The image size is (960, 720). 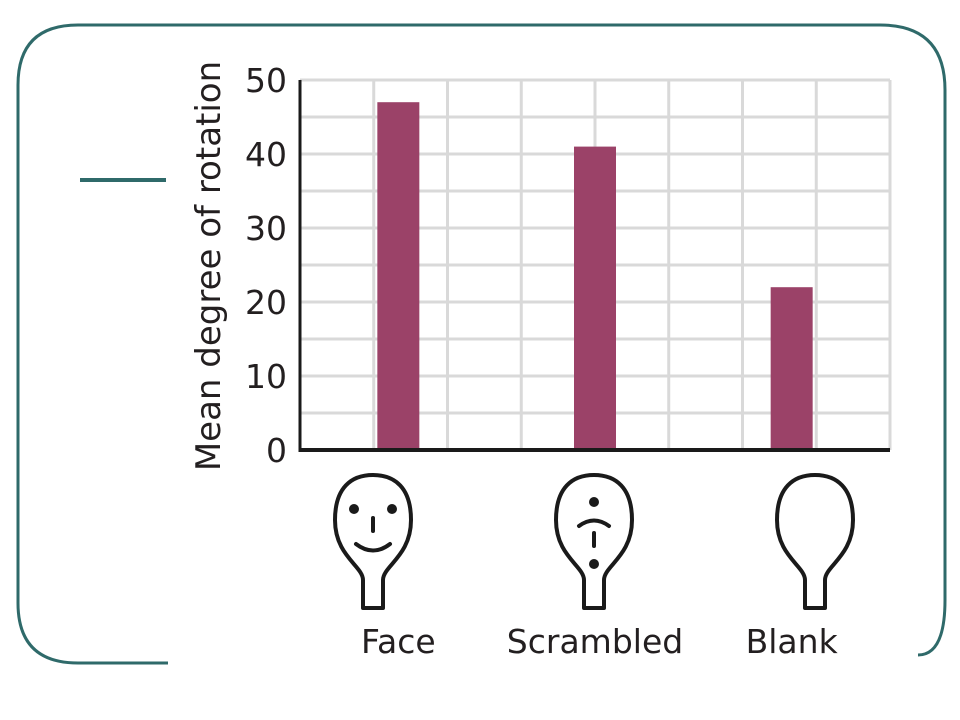 I want to click on bar-scrambled, so click(x=595, y=298).